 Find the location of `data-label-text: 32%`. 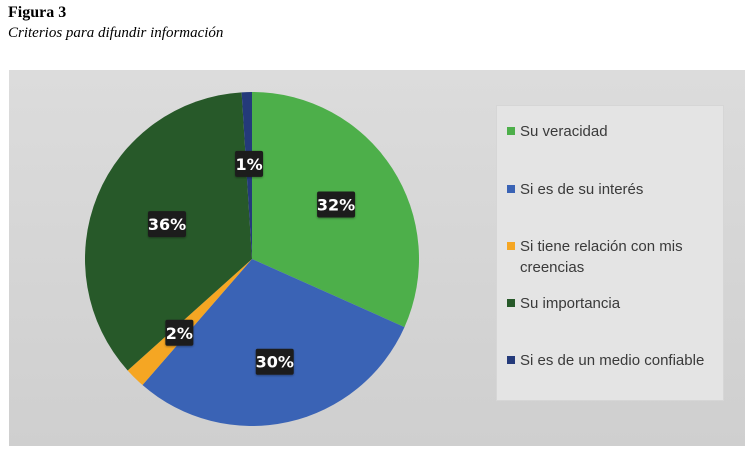

data-label-text: 32% is located at coordinates (336, 204).